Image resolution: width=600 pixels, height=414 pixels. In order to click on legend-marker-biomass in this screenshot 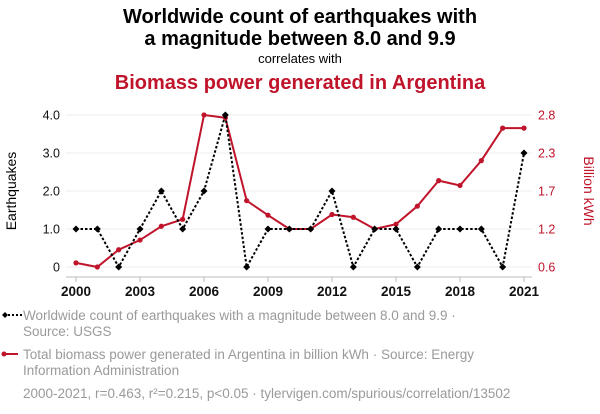, I will do `click(4, 354)`.